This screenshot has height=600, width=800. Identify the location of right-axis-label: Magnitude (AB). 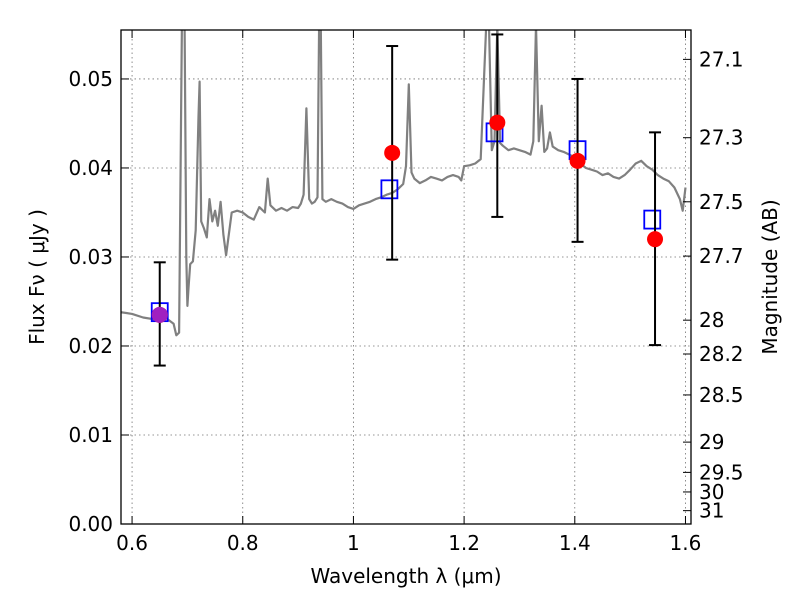
(770, 276).